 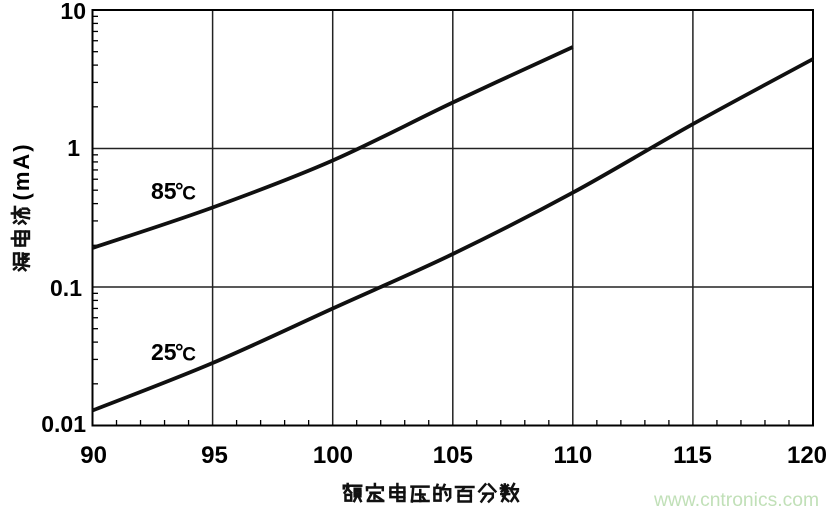 I want to click on svg-text: 25, so click(x=164, y=352).